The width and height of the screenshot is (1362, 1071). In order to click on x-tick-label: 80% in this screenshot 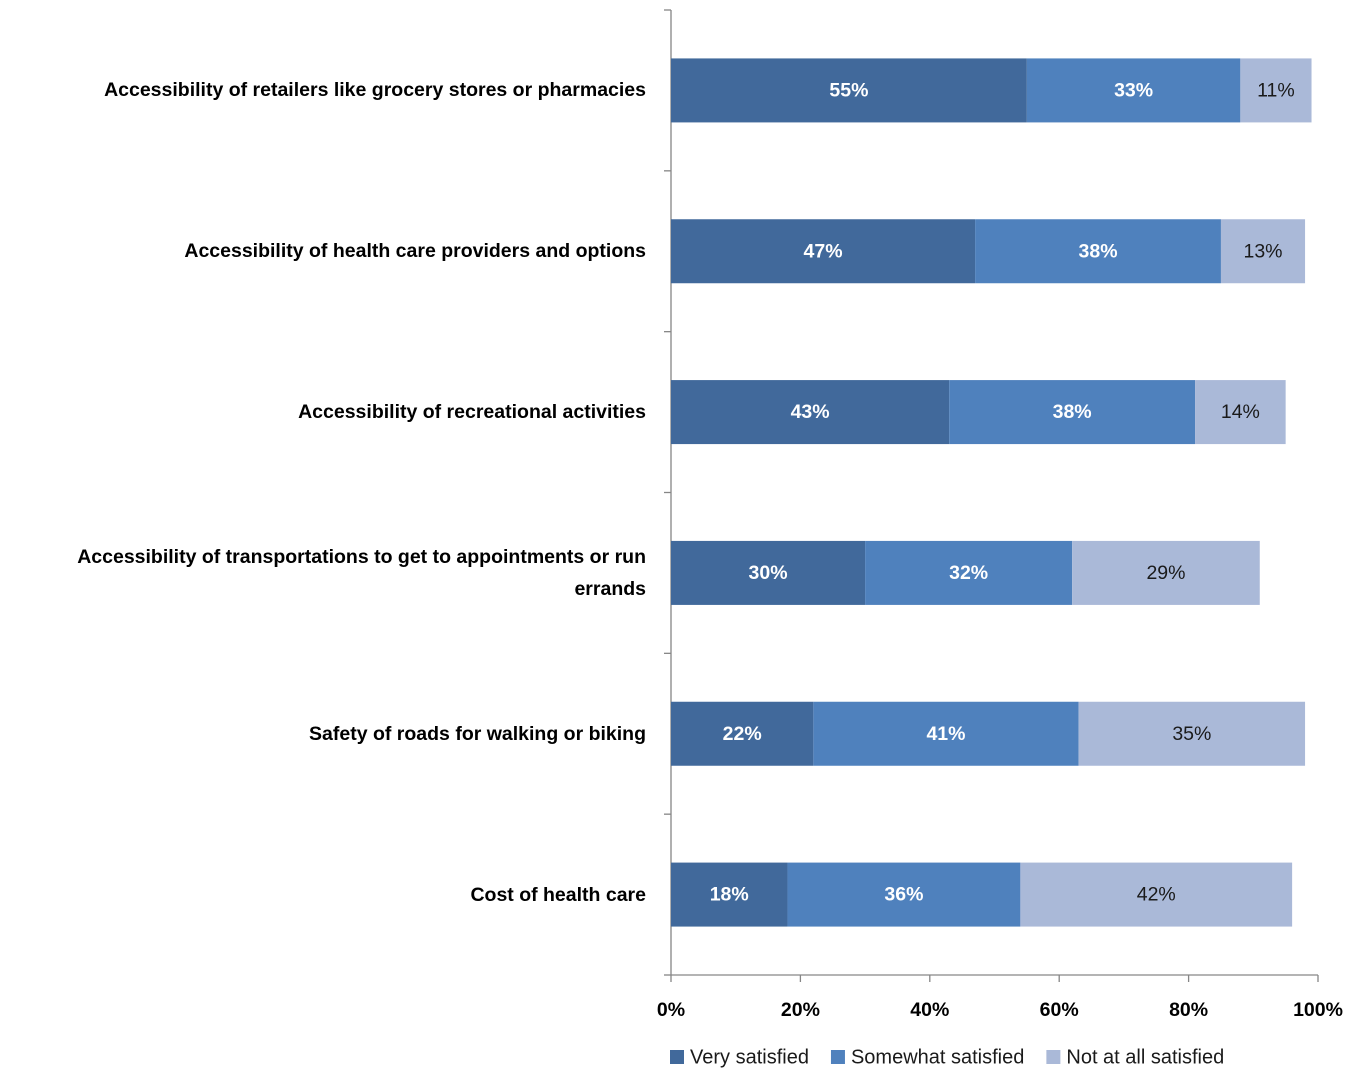, I will do `click(1188, 1010)`.